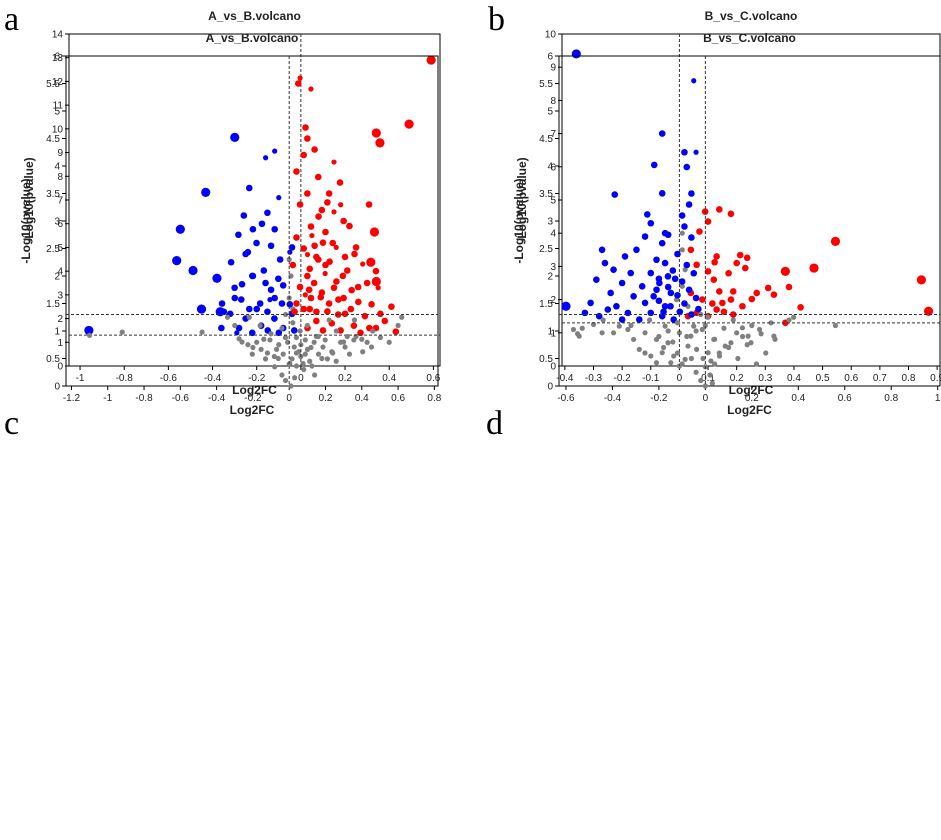 Image resolution: width=941 pixels, height=840 pixels. I want to click on y-tick-label: 1.5, so click(53, 304).